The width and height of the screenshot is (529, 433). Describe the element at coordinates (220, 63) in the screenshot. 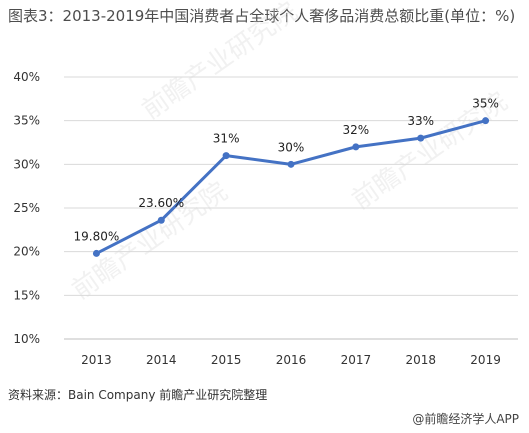

I see `watermark-text: 前瞻产业研究院` at that location.